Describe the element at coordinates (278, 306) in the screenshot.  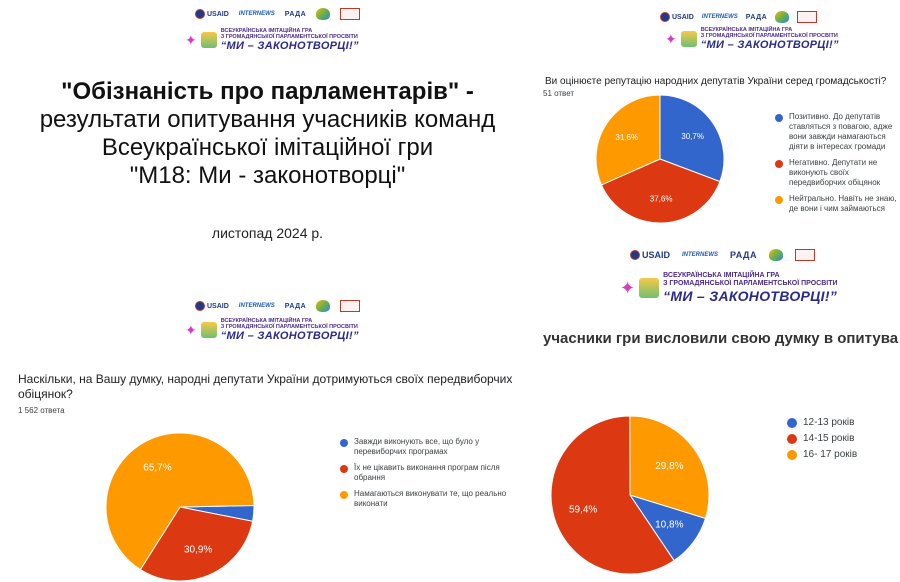
I see `sponsor-logos-3: USAID INTERNEWS РАДА` at that location.